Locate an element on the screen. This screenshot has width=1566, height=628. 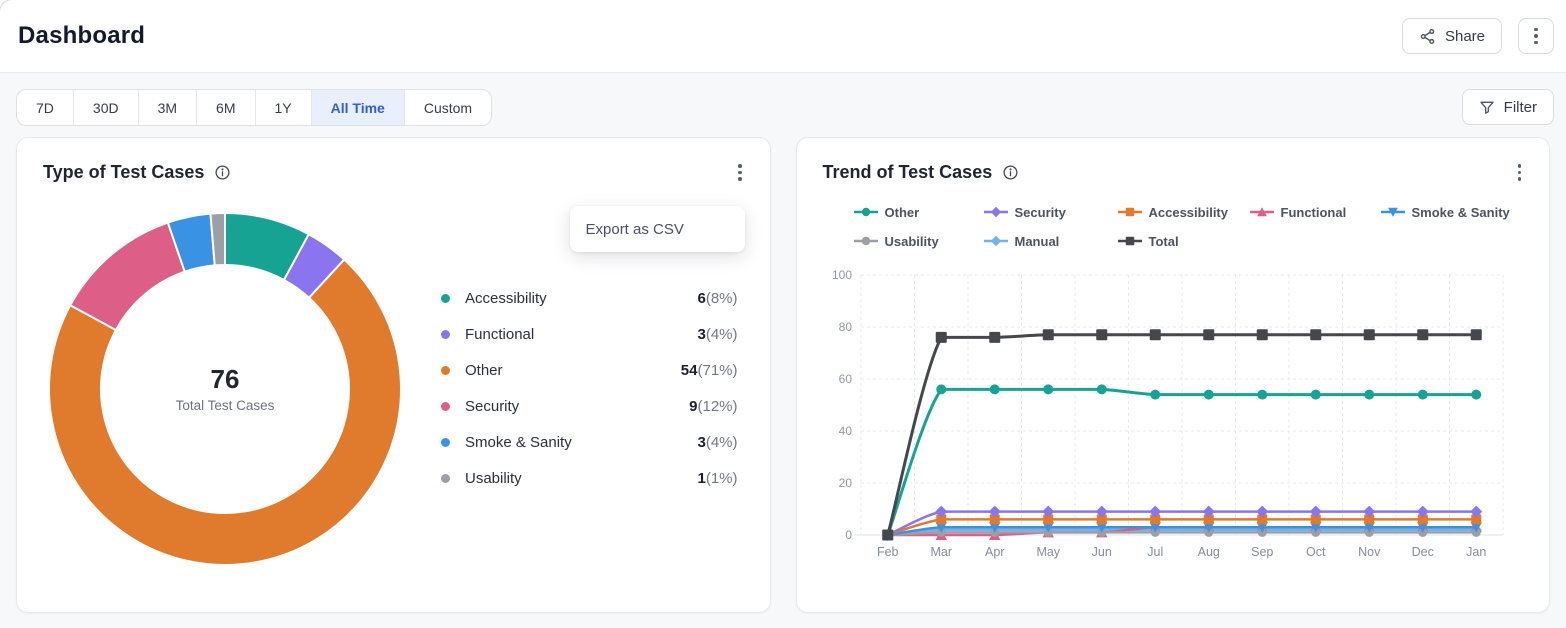
tab-all-time: All Time is located at coordinates (358, 107).